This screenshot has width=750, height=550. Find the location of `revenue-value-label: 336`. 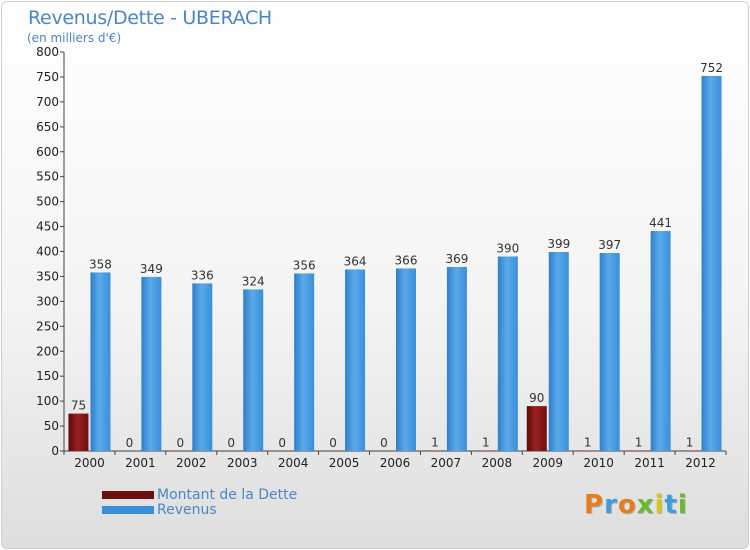

revenue-value-label: 336 is located at coordinates (202, 275).